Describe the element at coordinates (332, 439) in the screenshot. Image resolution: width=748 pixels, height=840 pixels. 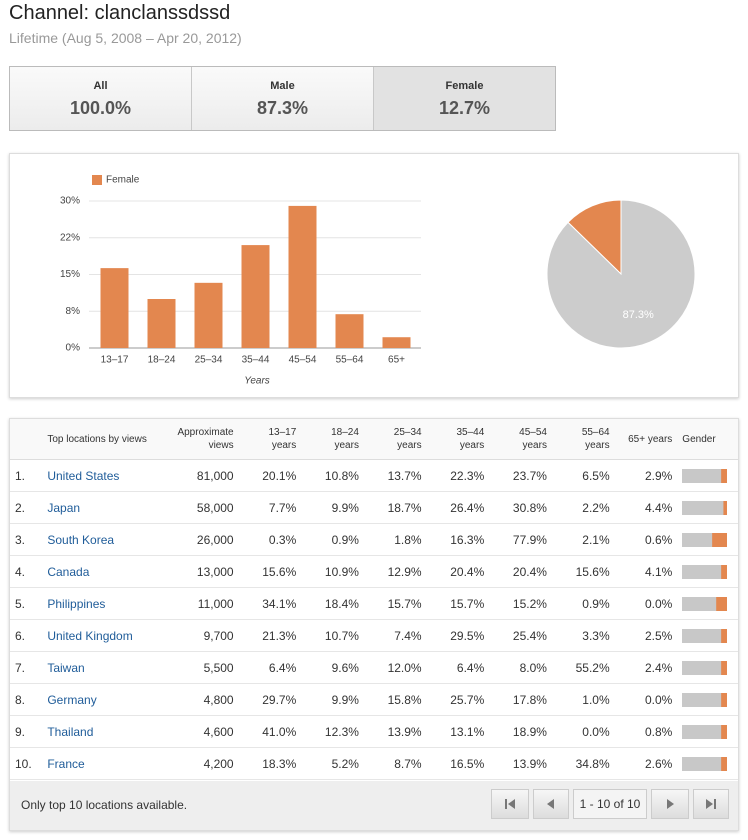
I see `column-header: 18–24 years` at that location.